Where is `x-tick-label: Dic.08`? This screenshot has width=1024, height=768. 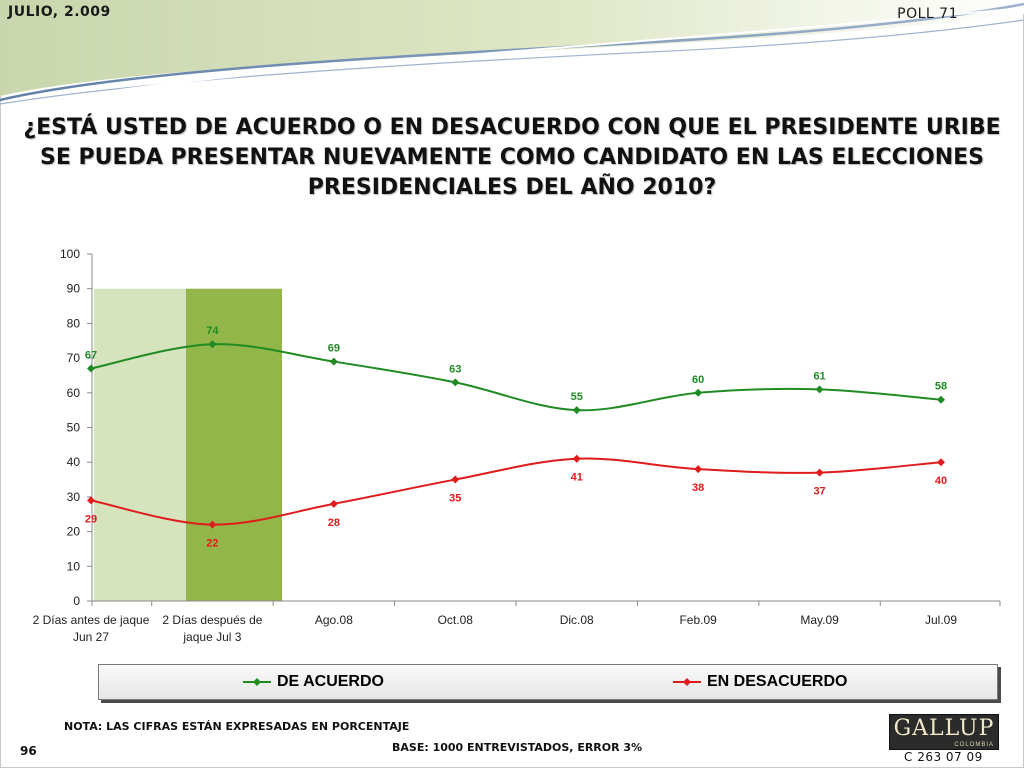 x-tick-label: Dic.08 is located at coordinates (577, 620).